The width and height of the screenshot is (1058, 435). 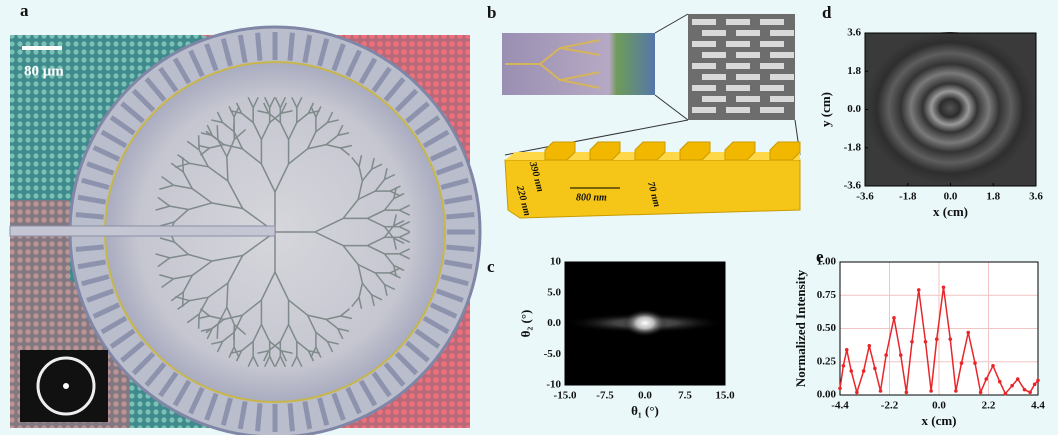 I want to click on far-field-image, so click(x=645, y=323).